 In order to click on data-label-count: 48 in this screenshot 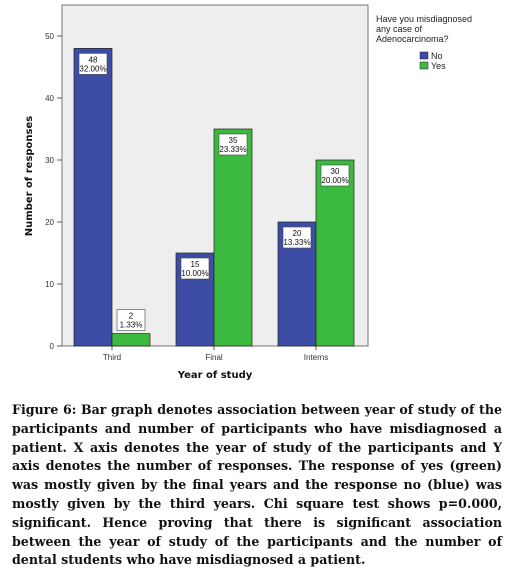, I will do `click(93, 59)`.